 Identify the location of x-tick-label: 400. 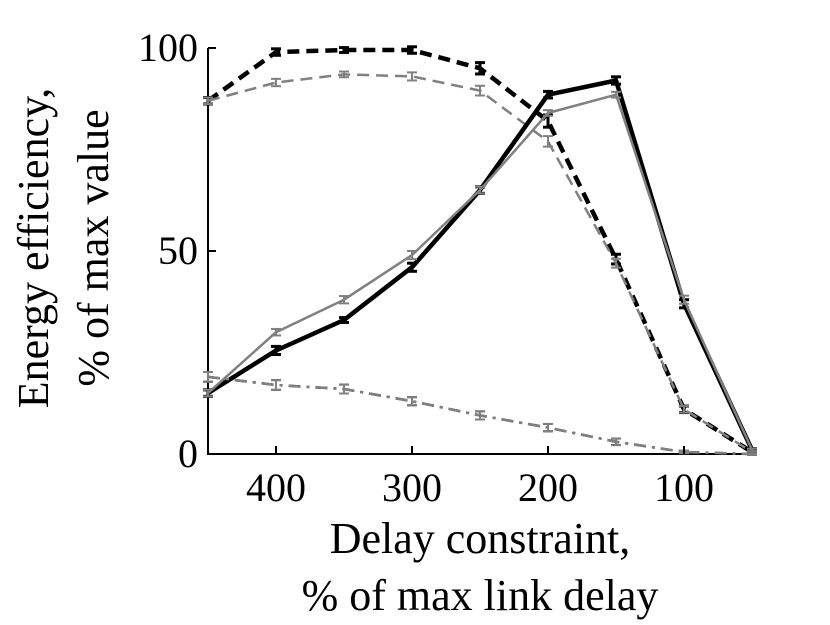
(276, 487).